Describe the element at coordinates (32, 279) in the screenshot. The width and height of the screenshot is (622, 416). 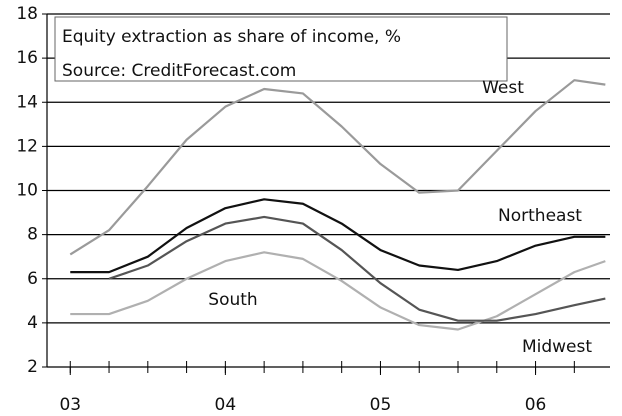
I see `y-tick-label: 6` at that location.